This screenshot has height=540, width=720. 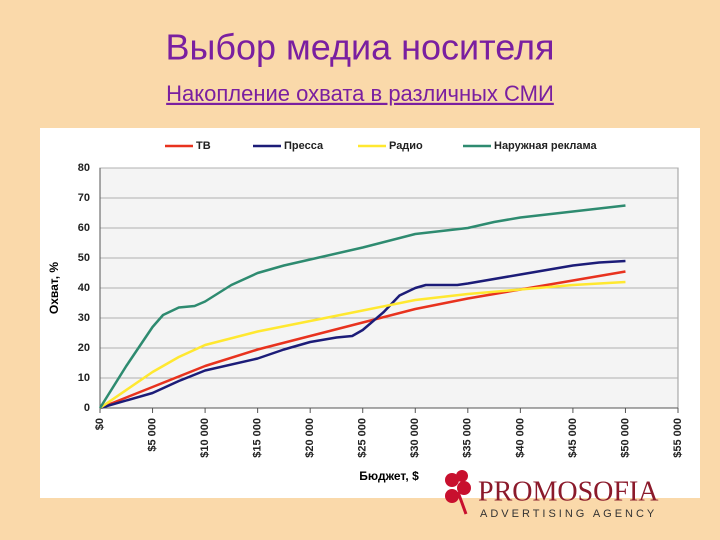 I want to click on y-tick-label: 80, so click(x=84, y=168).